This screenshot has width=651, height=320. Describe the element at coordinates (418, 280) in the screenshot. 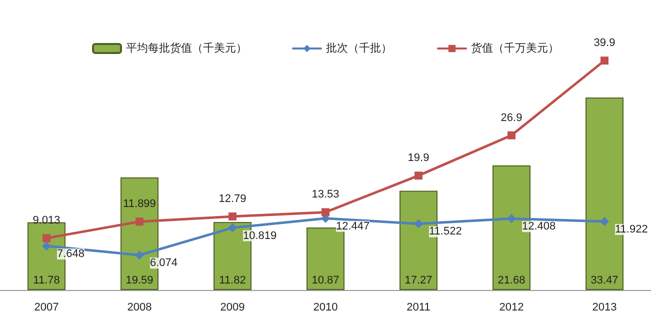

I see `data-label: 17.27` at that location.